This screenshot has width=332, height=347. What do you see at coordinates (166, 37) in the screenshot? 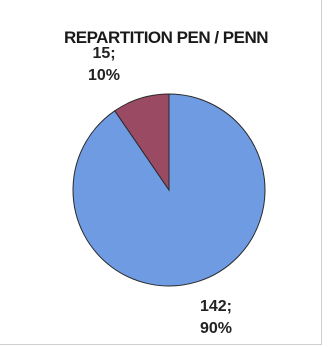
I see `chart-title: REPARTITION PEN / PENN` at bounding box center [166, 37].